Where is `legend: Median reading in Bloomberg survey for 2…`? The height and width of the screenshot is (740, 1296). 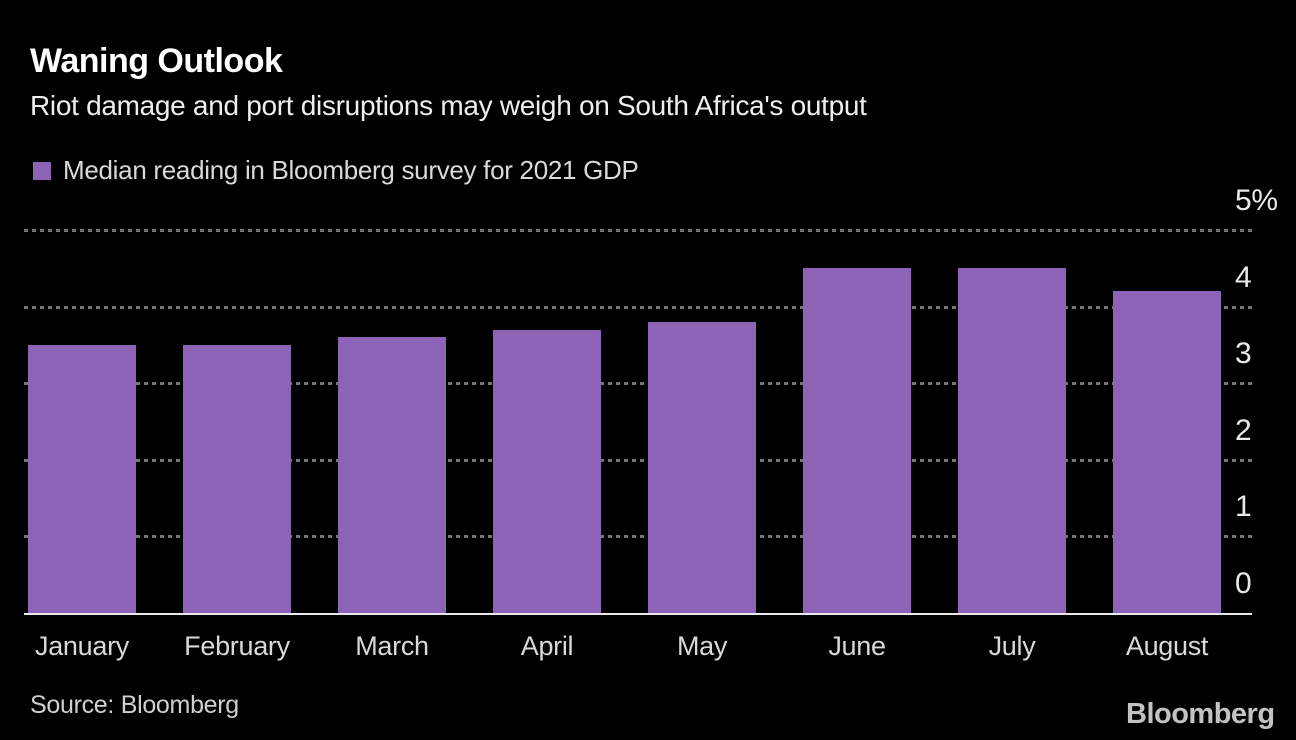
legend: Median reading in Bloomberg survey for 2… is located at coordinates (336, 170).